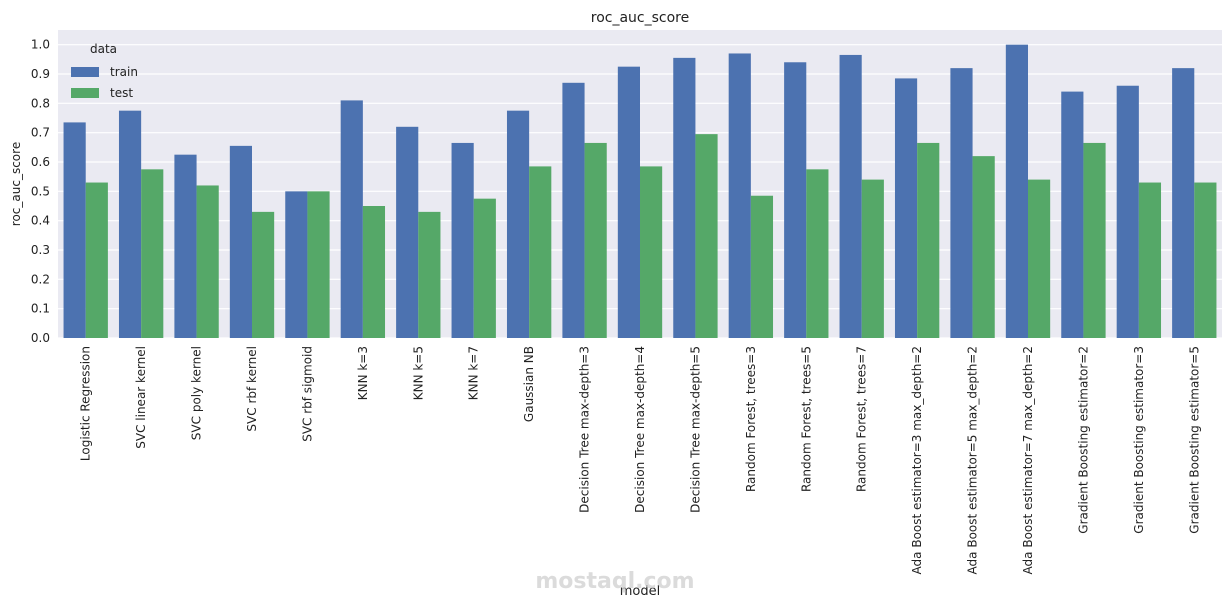 The width and height of the screenshot is (1231, 606). I want to click on y-tick-label: 0.8, so click(40, 103).